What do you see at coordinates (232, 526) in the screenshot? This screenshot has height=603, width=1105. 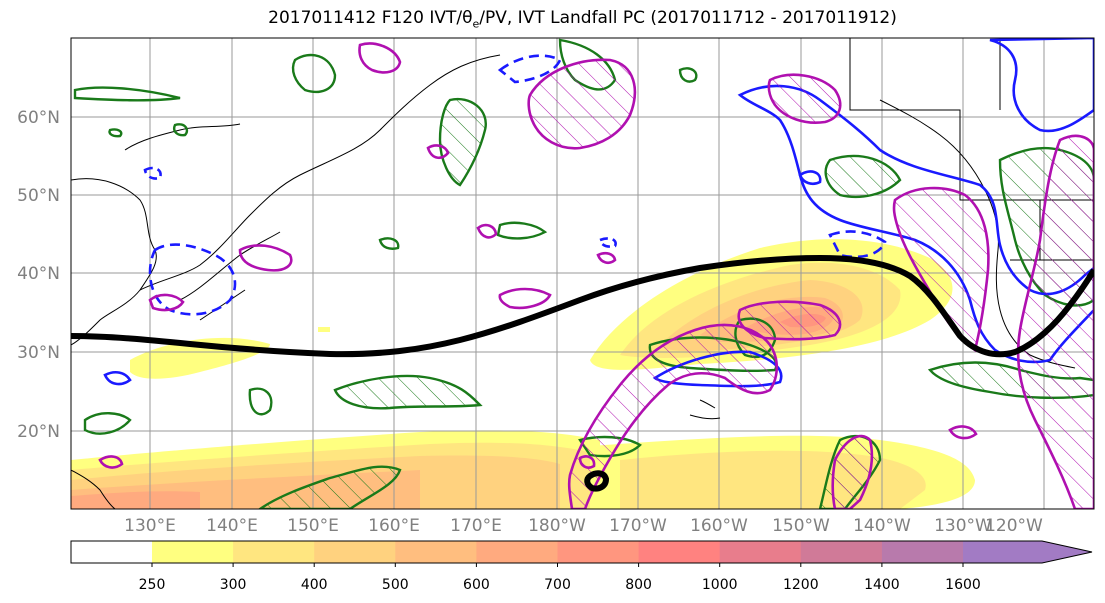 I see `lon-label: 140°E` at bounding box center [232, 526].